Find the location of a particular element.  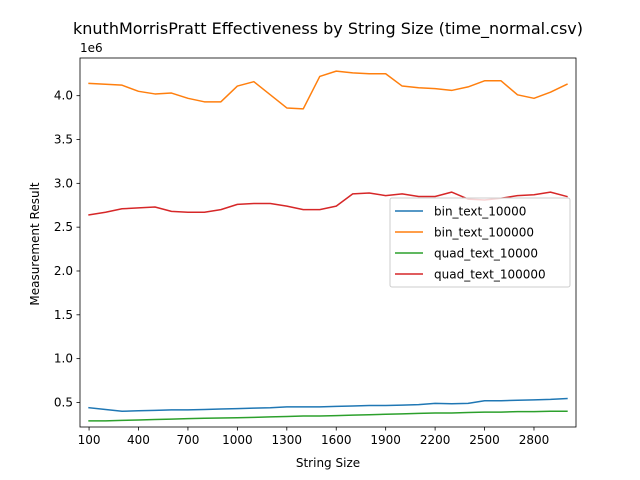

x-tick-label: 100 is located at coordinates (89, 440).